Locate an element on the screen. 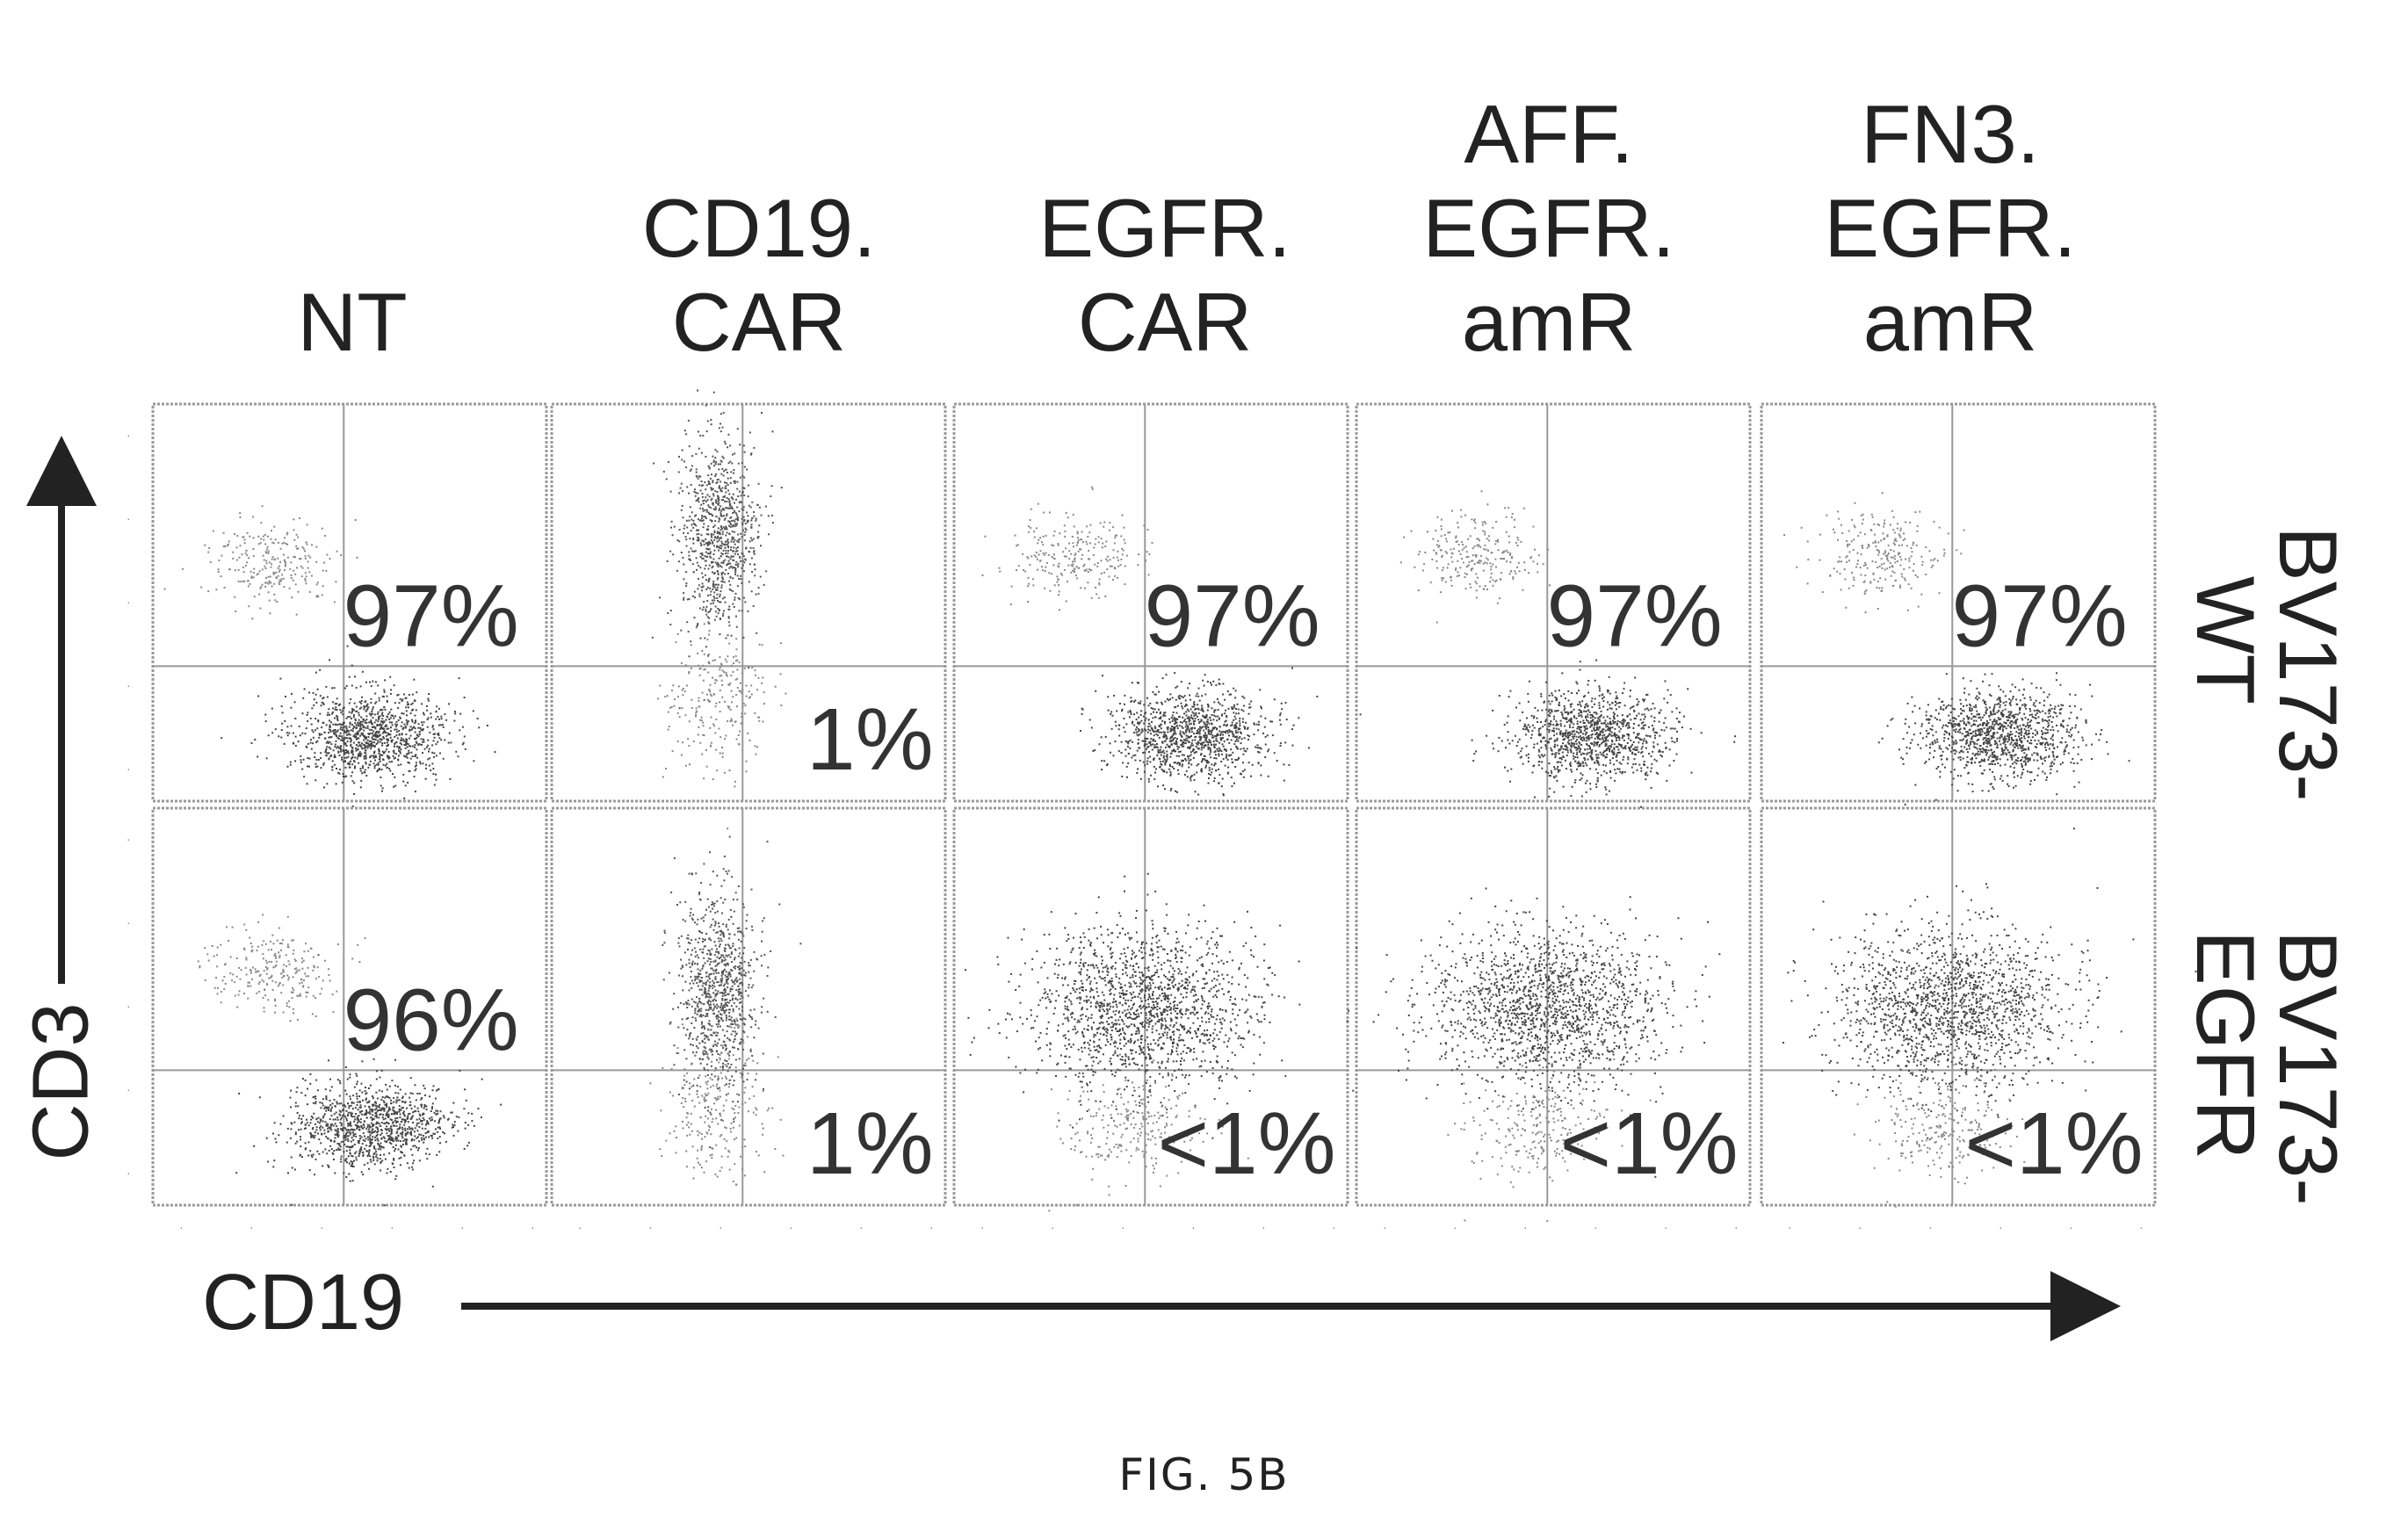  row-label-bv173-egfr: BV173- EGFR is located at coordinates (2267, 1068).